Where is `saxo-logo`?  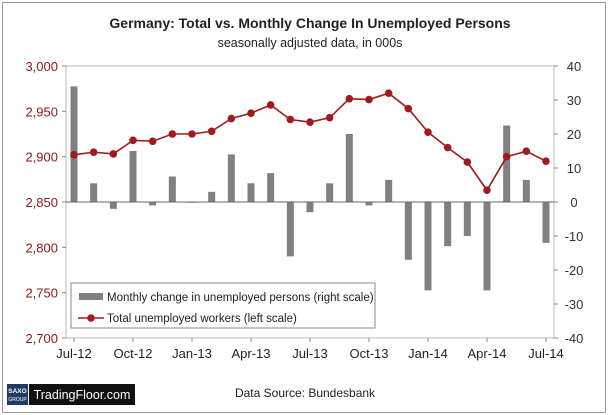 saxo-logo is located at coordinates (17, 394).